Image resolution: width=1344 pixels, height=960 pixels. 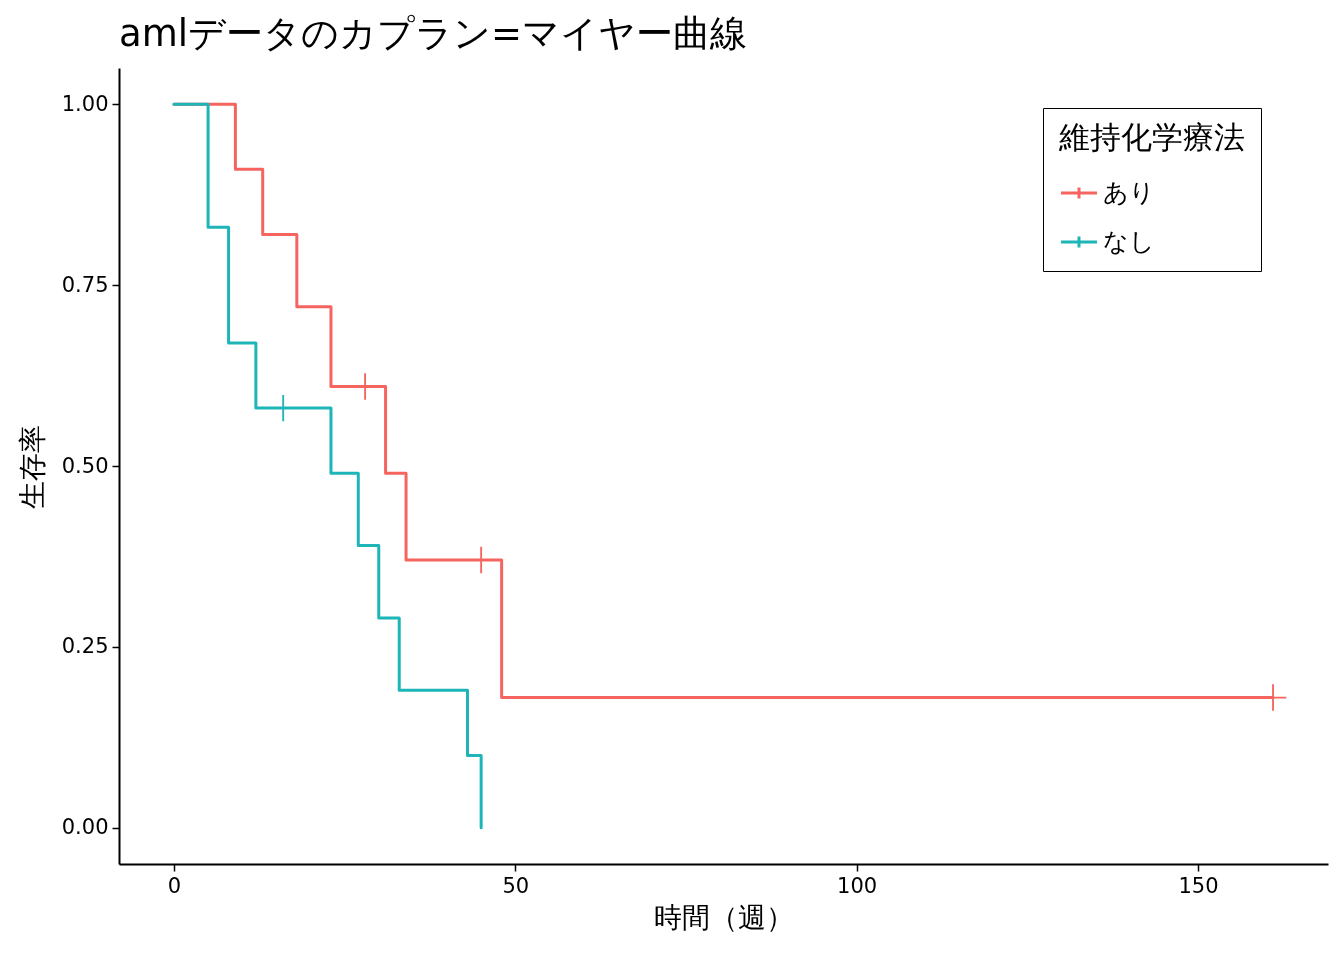 I want to click on y-tick-label: 0.50, so click(x=85, y=465).